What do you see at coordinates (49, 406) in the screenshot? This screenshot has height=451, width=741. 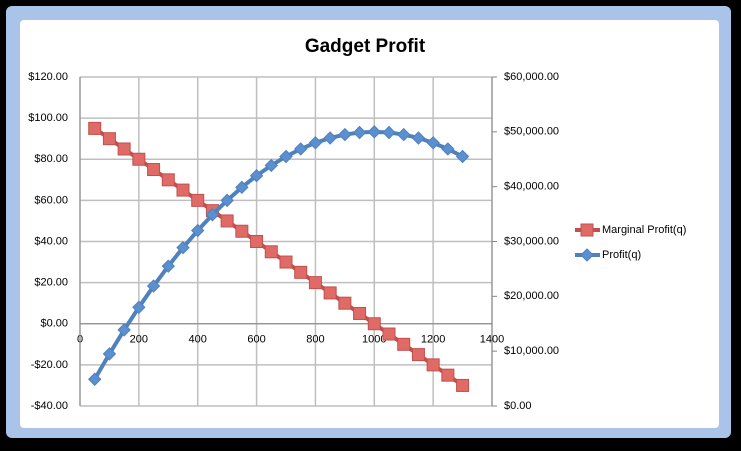 I see `y-tick-label: -$40.00` at bounding box center [49, 406].